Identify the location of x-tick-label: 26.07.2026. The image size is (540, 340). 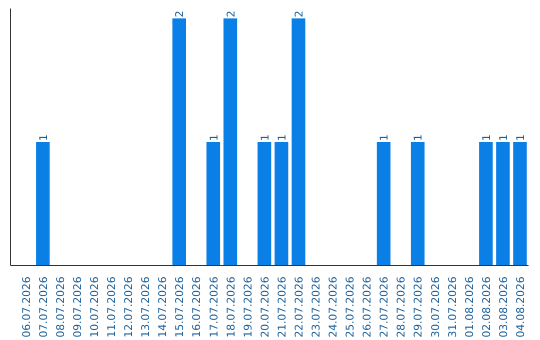
(367, 307).